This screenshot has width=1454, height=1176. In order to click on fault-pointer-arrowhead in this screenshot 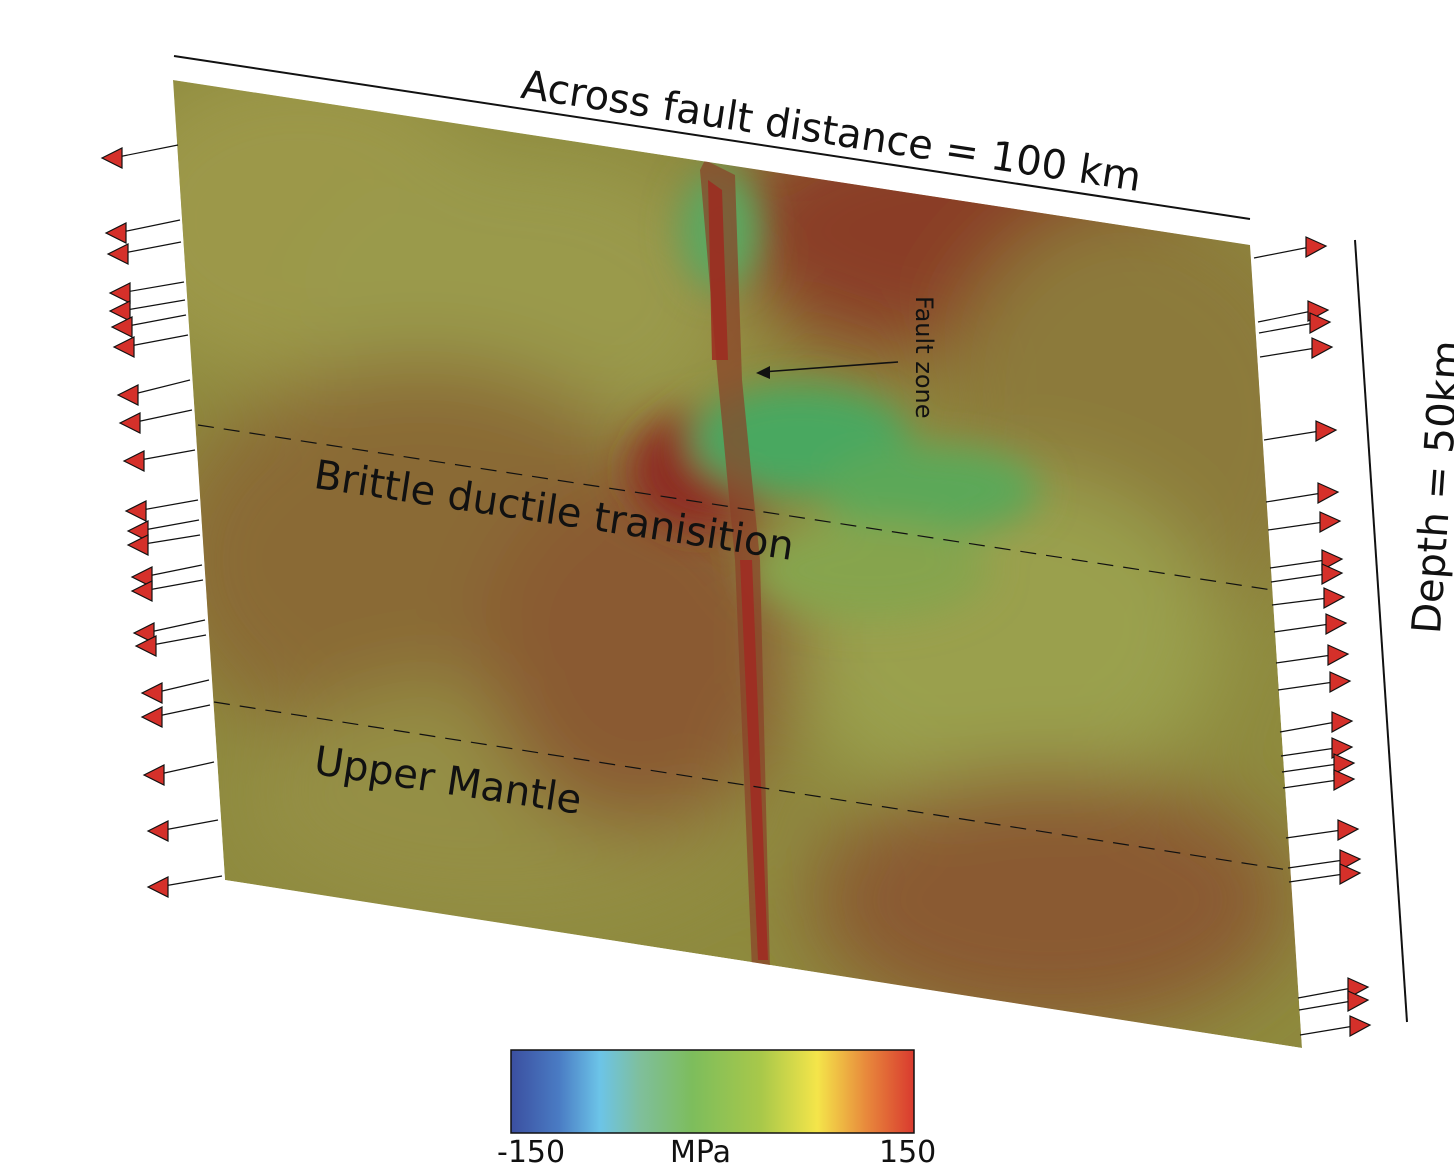, I will do `click(763, 372)`.